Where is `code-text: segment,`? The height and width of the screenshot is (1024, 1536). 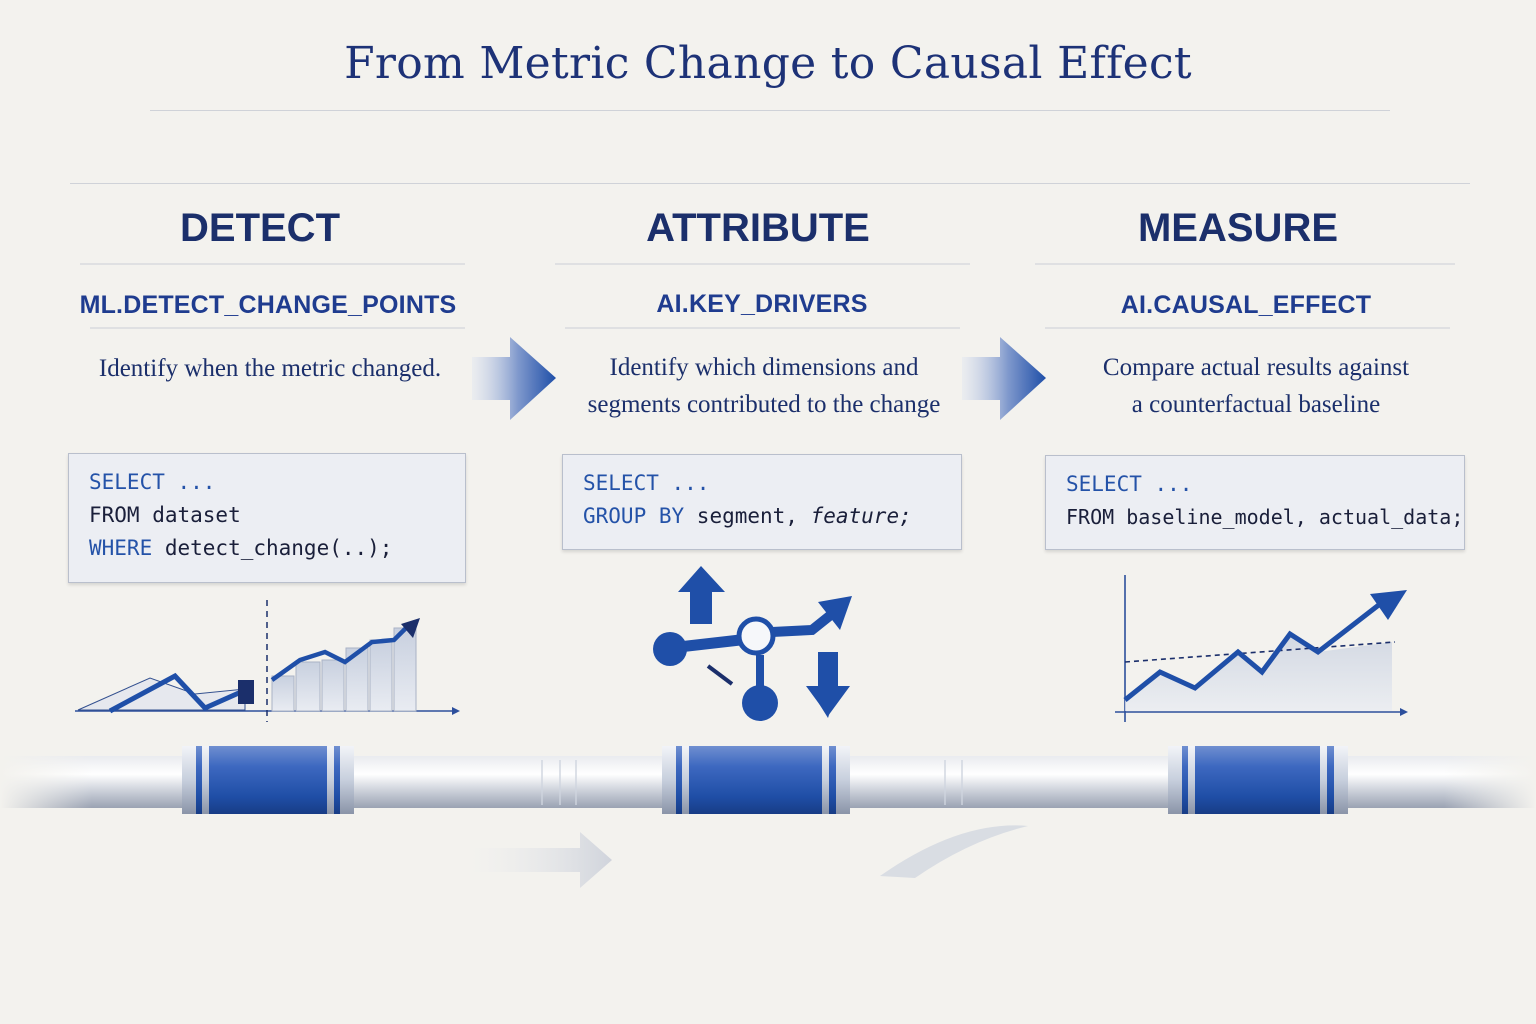
code-text: segment, is located at coordinates (747, 516).